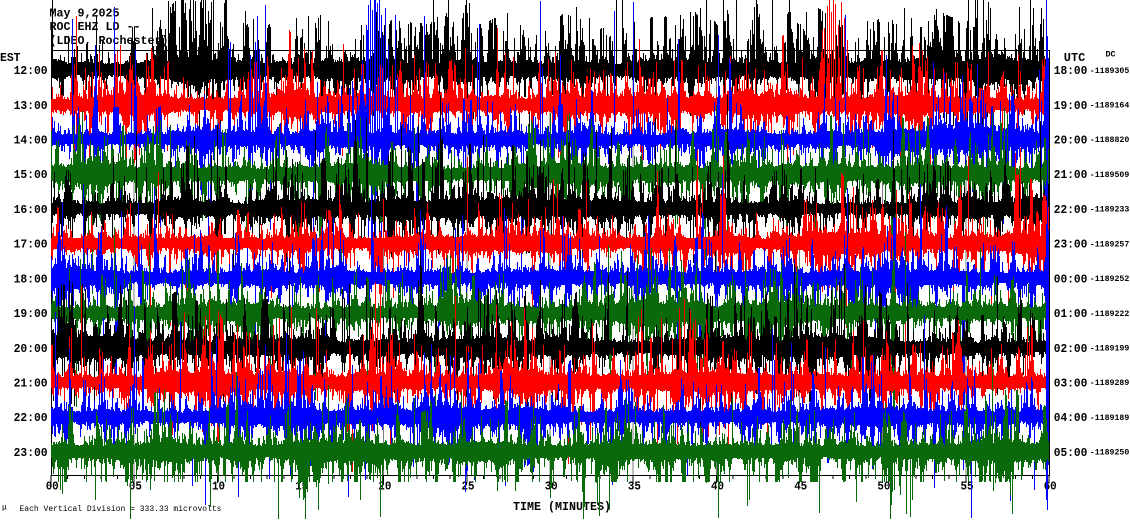  I want to click on svg-text: 17:00, so click(31, 245).